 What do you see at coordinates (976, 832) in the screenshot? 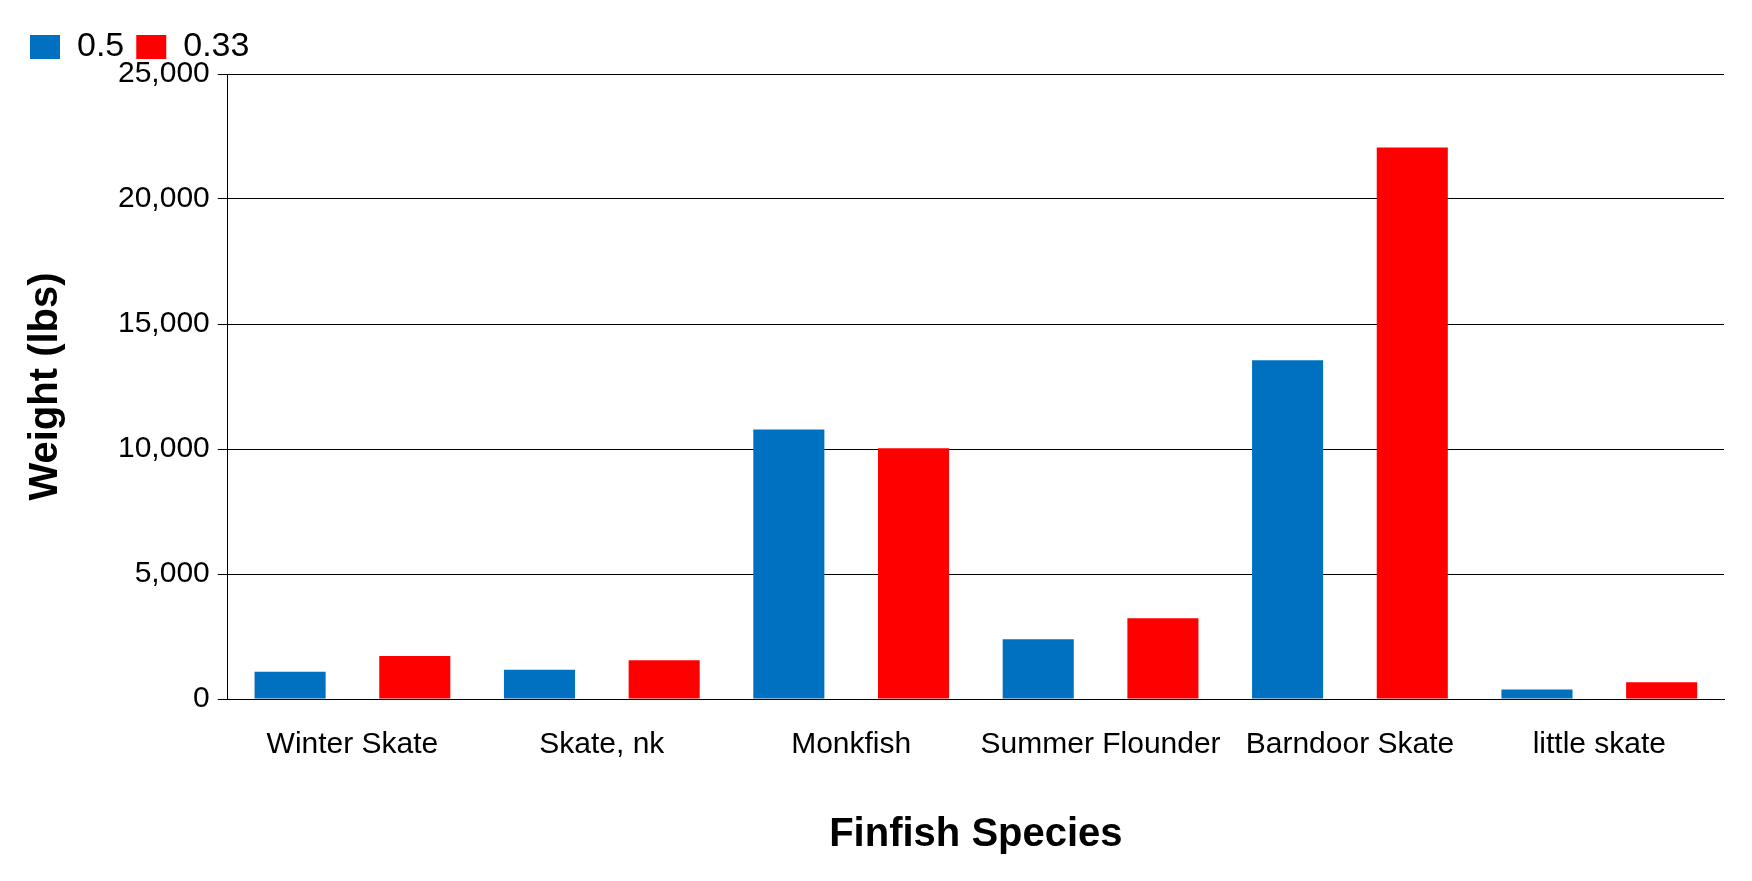
I see `x-axis-title: Finfish Species` at bounding box center [976, 832].